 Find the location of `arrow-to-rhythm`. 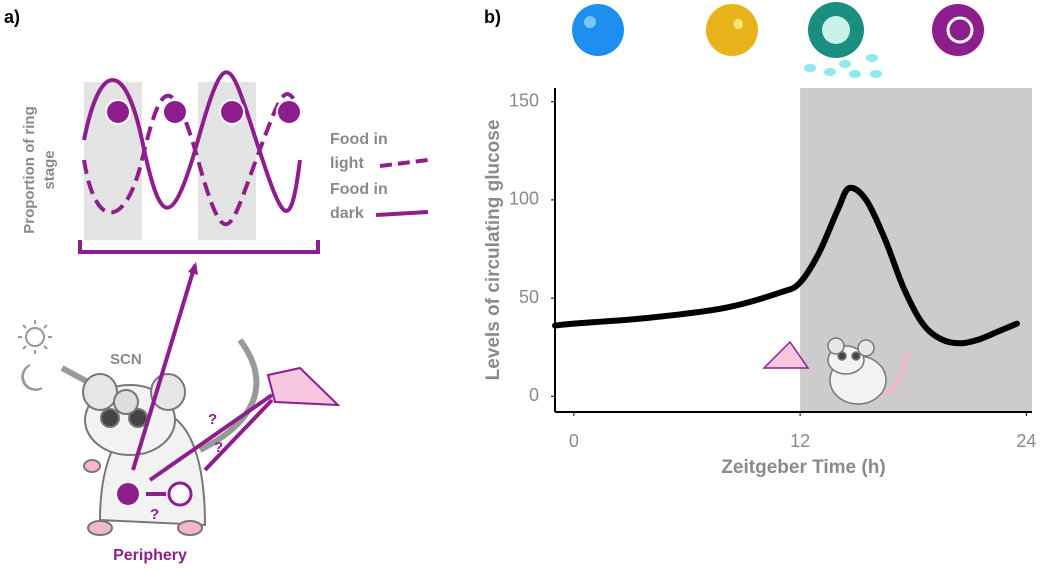

arrow-to-rhythm is located at coordinates (164, 367).